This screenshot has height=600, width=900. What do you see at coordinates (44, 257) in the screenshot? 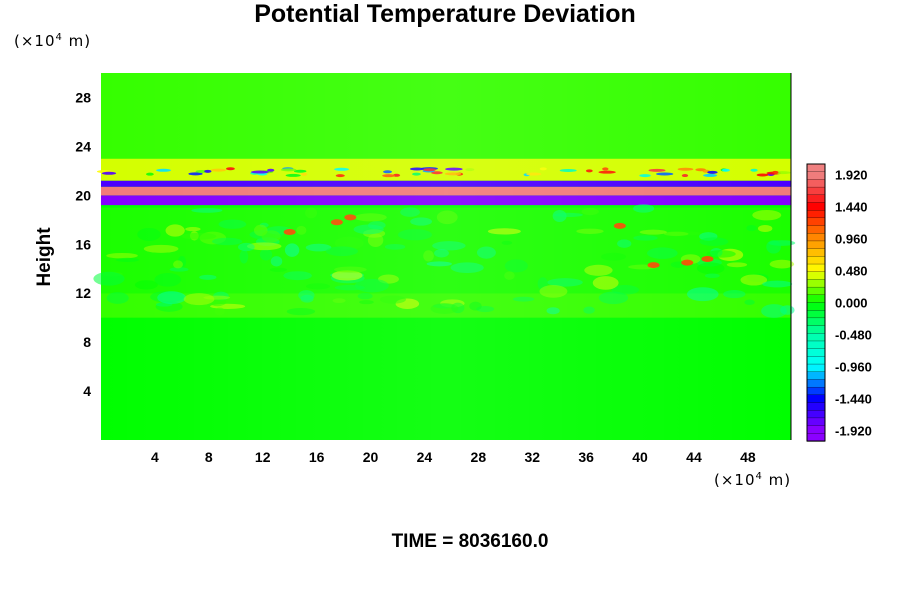
I see `y-axis-label: Height` at bounding box center [44, 257].